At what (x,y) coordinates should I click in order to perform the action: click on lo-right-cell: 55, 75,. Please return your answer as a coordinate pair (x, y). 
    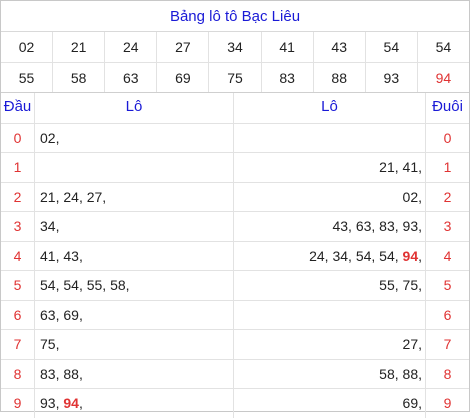
    Looking at the image, I should click on (330, 285).